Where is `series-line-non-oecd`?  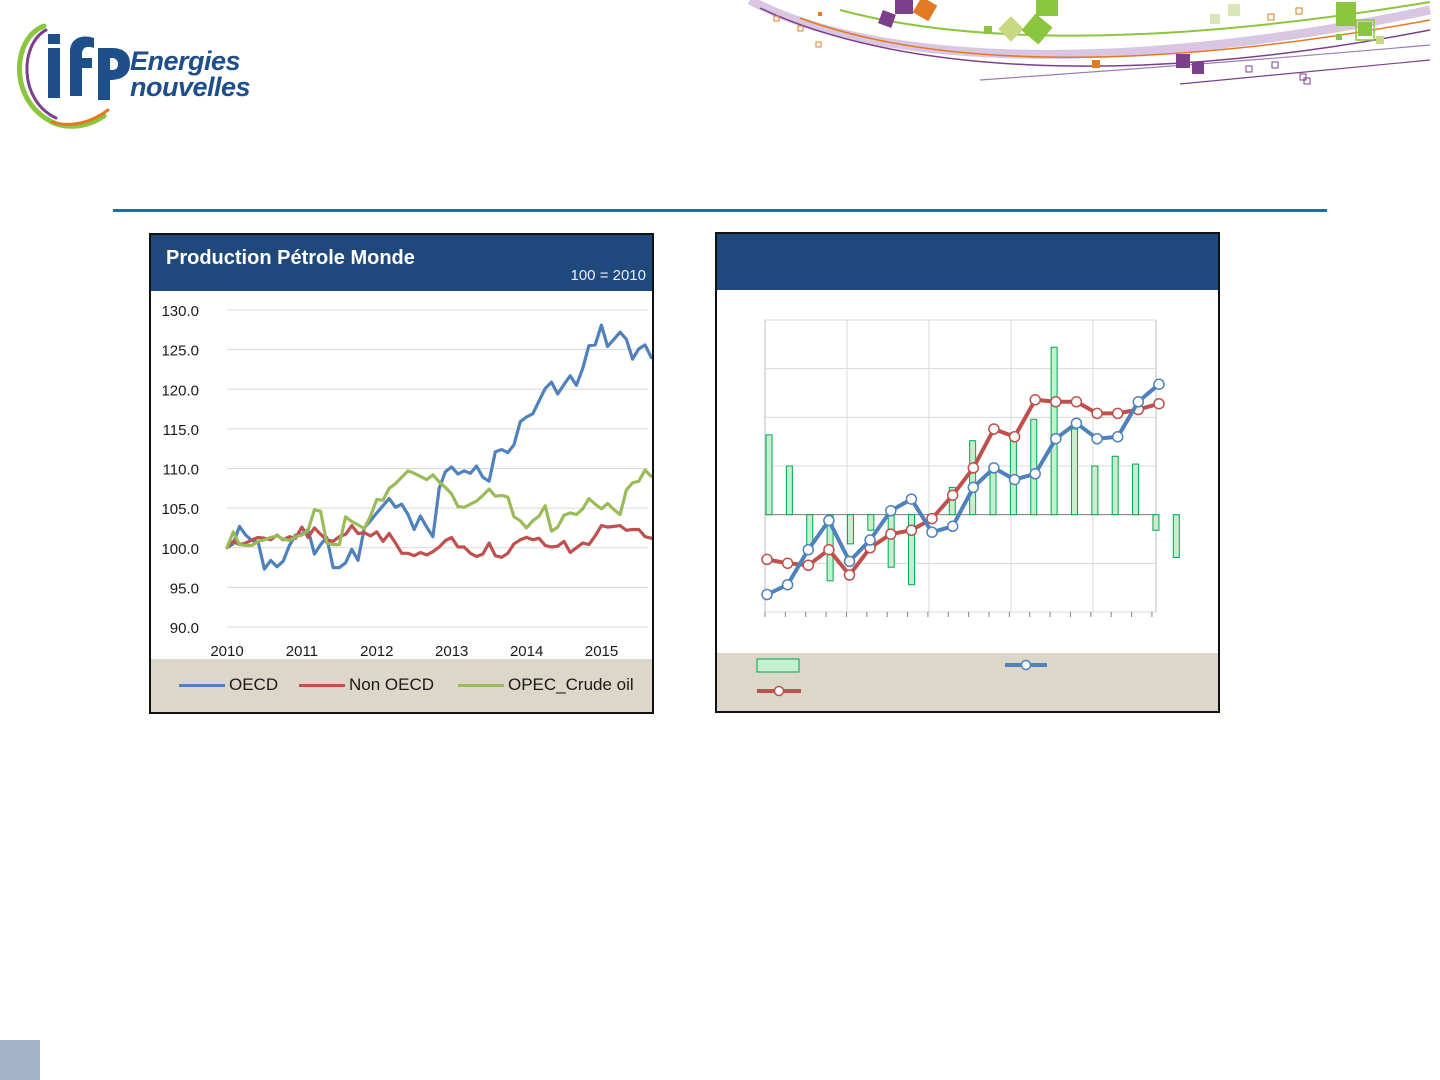
series-line-non-oecd is located at coordinates (438, 541).